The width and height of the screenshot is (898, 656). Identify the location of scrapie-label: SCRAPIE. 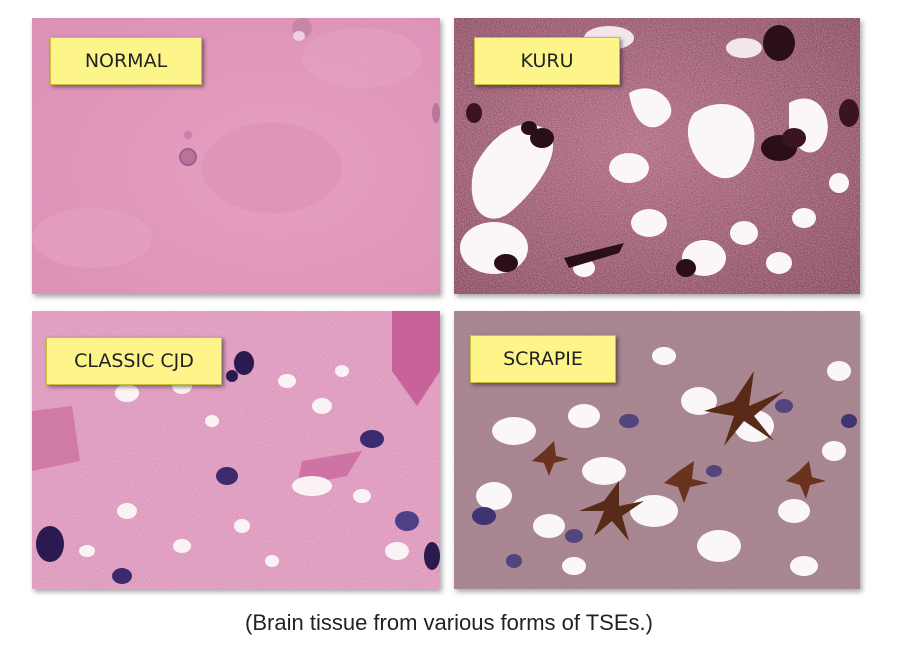
(543, 359).